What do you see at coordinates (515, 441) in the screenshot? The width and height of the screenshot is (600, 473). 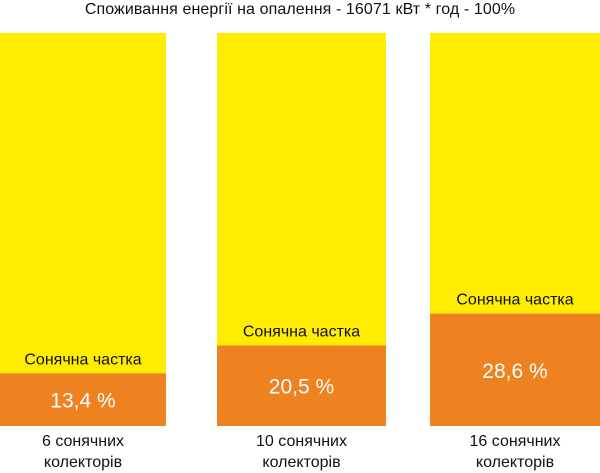 I see `category-label-line1: 16 сонячних` at bounding box center [515, 441].